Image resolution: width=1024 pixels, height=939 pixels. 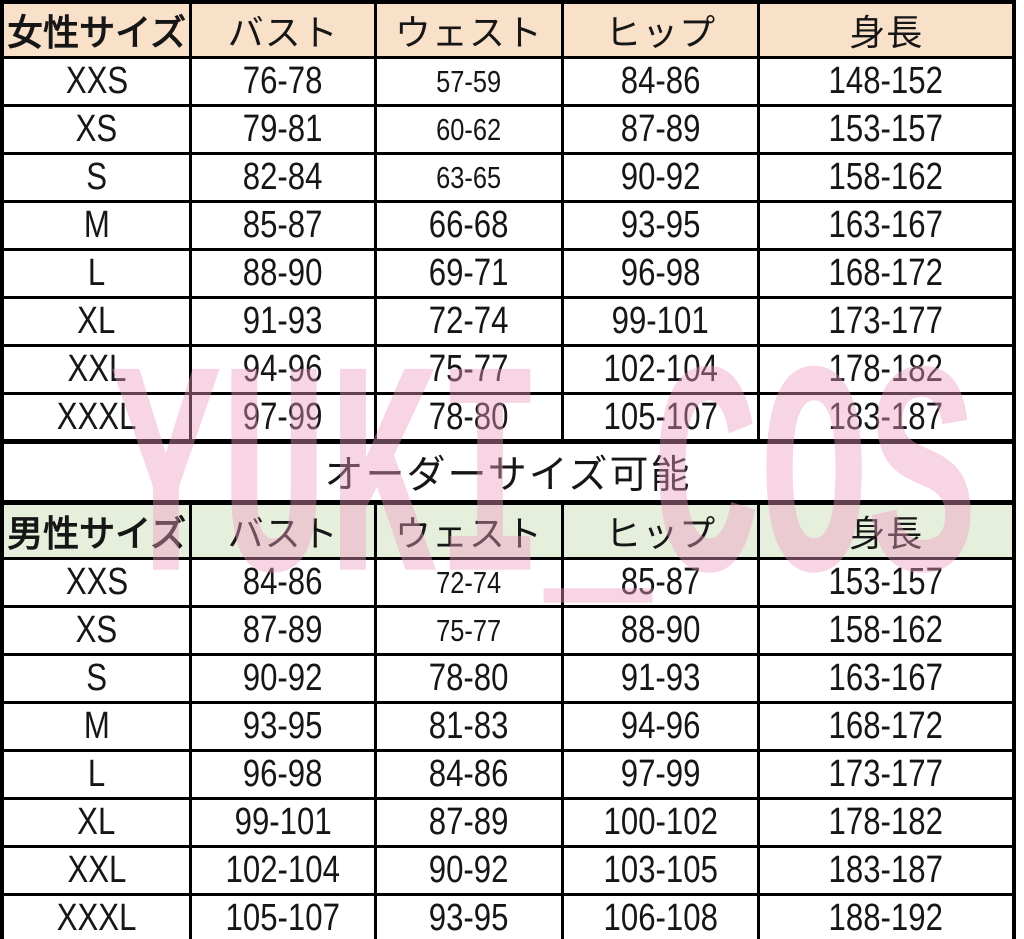 I want to click on bust-cell: 93-95, so click(x=283, y=726).